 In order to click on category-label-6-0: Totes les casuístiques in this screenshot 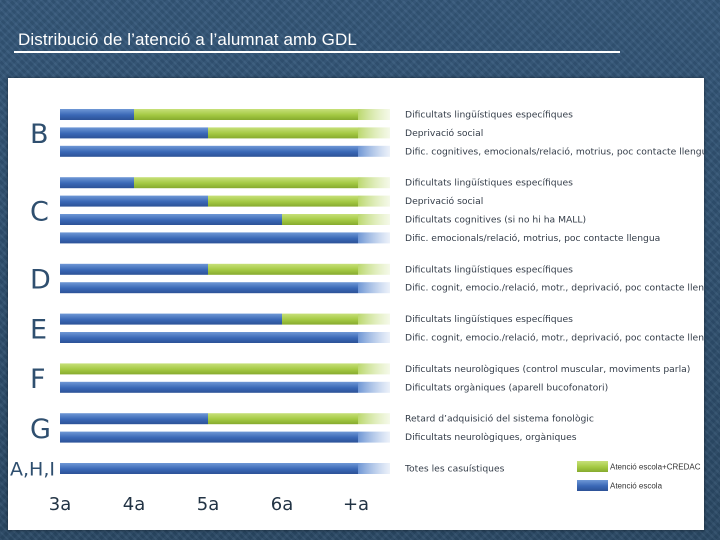, I will do `click(454, 469)`.